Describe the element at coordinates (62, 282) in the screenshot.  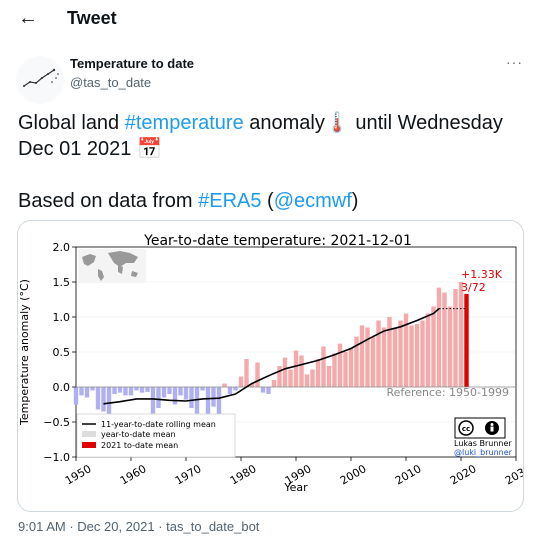
I see `y-tick-label: 1.5` at that location.